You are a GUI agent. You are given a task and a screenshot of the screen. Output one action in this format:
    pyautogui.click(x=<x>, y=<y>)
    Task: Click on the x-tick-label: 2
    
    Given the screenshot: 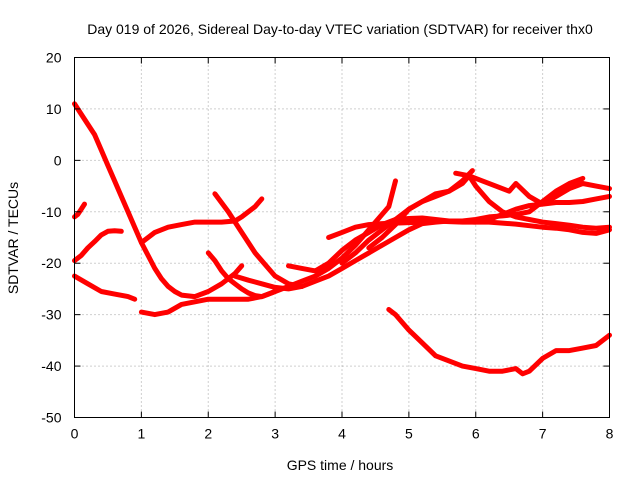 What is the action you would take?
    pyautogui.click(x=208, y=434)
    